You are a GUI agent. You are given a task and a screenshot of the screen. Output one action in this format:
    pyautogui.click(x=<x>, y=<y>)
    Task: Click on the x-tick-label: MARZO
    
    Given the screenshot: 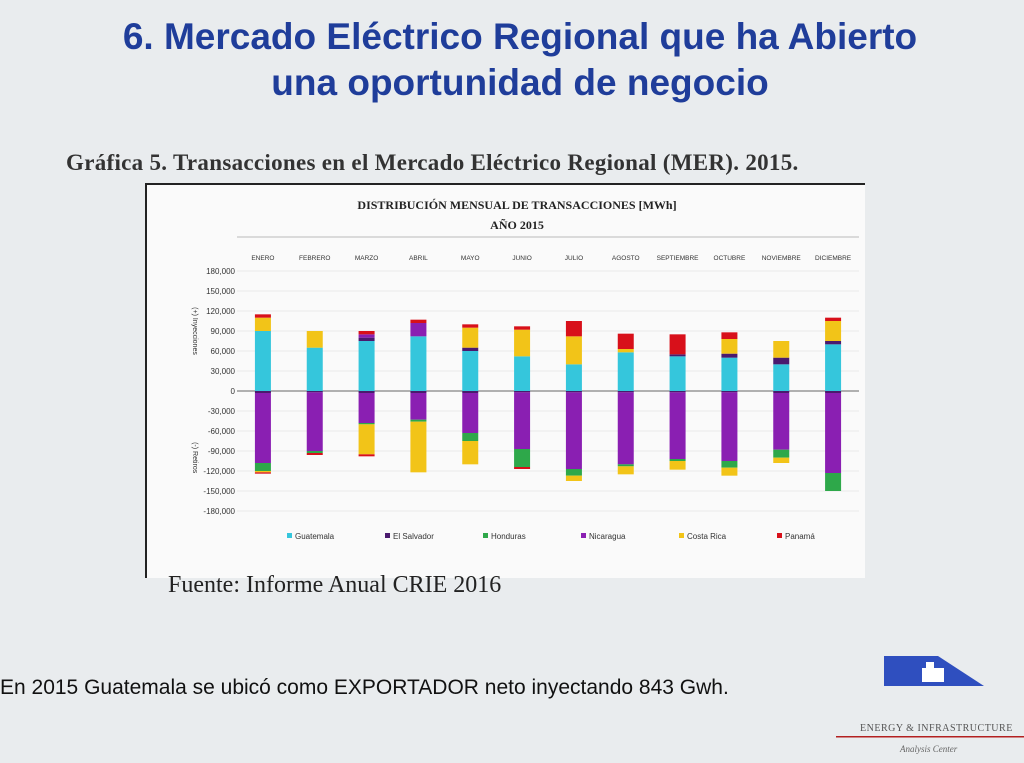 What is the action you would take?
    pyautogui.click(x=366, y=258)
    